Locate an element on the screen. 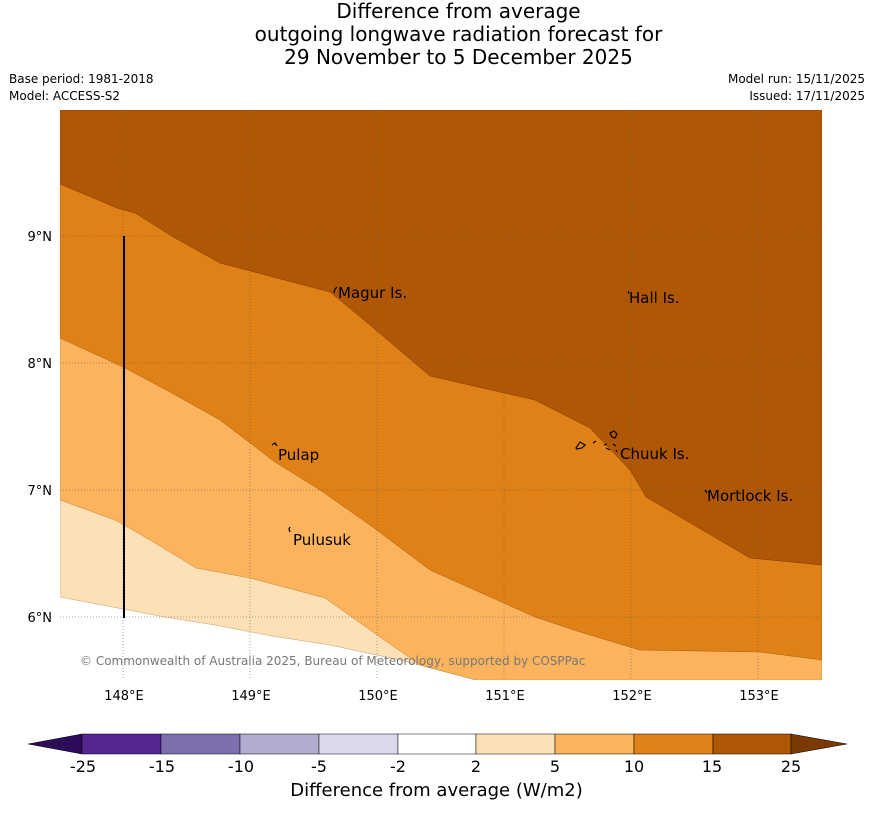 Image resolution: width=873 pixels, height=816 pixels. lat-label-7n: 7°N is located at coordinates (40, 491).